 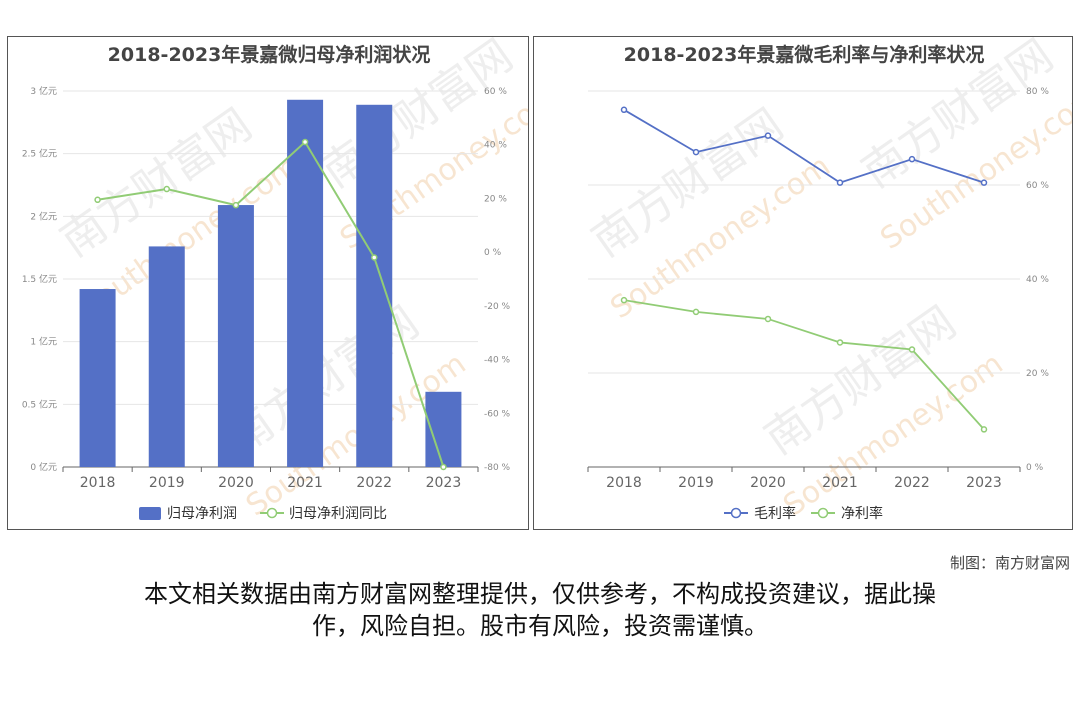 I want to click on legend-marker-line, so click(x=272, y=513).